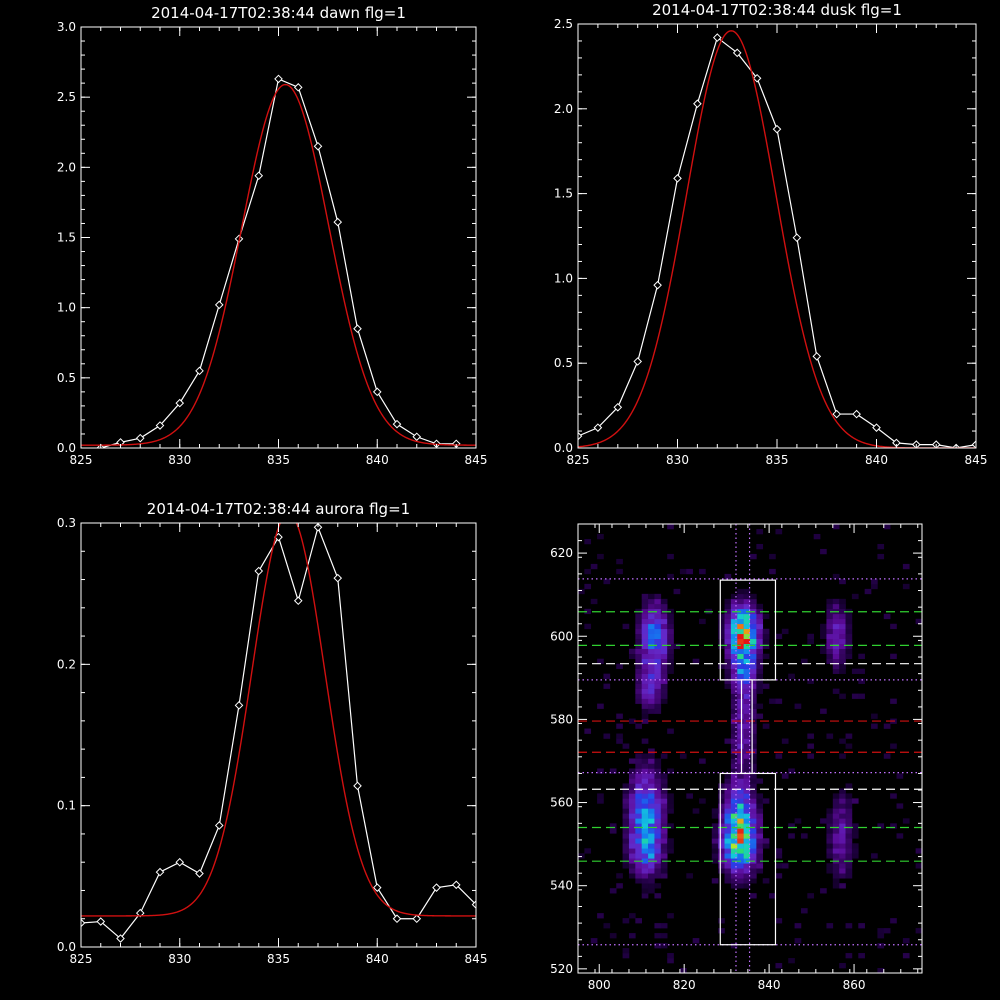 Image resolution: width=1000 pixels, height=1000 pixels. Describe the element at coordinates (66, 238) in the screenshot. I see `panel1-y-tick-label: 1.5` at that location.